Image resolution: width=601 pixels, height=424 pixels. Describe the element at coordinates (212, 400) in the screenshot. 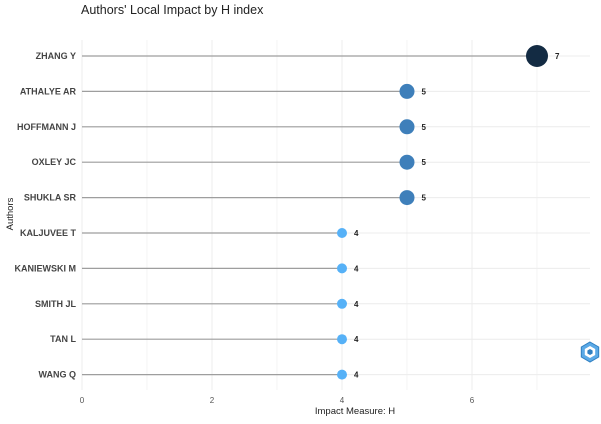

I see `x-tick-label: 2` at that location.